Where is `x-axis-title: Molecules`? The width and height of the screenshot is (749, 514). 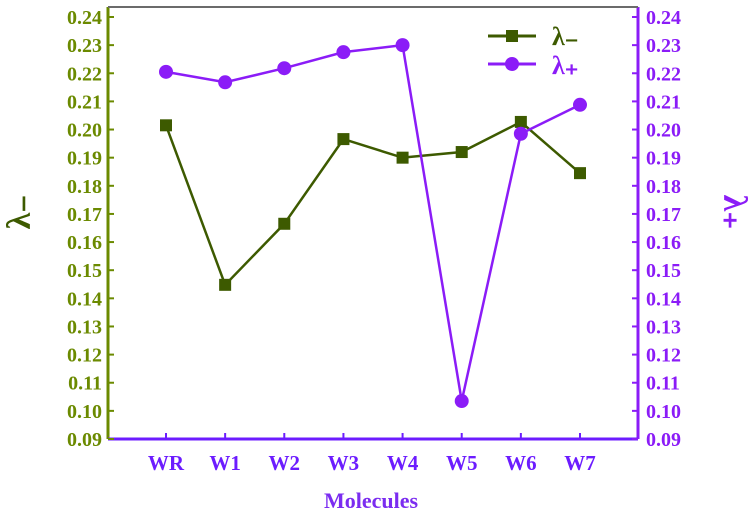 x-axis-title: Molecules is located at coordinates (371, 500).